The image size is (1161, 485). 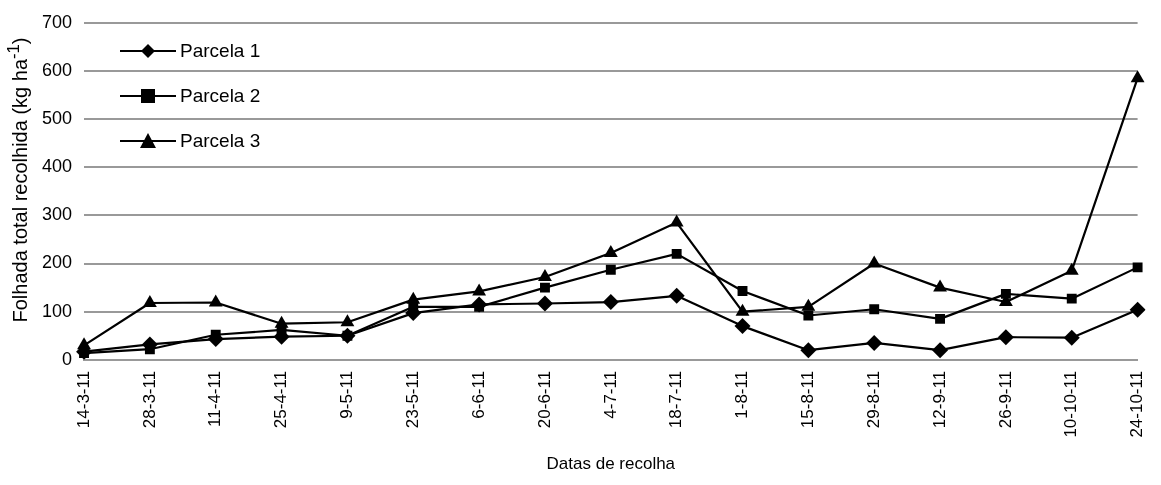 I want to click on x-tick-label: 29-8-11, so click(x=873, y=399).